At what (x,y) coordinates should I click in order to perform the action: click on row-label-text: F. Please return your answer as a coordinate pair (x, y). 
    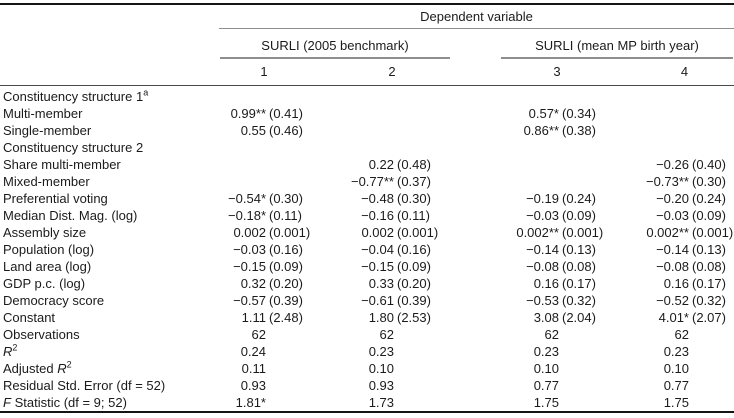
    Looking at the image, I should click on (7, 402).